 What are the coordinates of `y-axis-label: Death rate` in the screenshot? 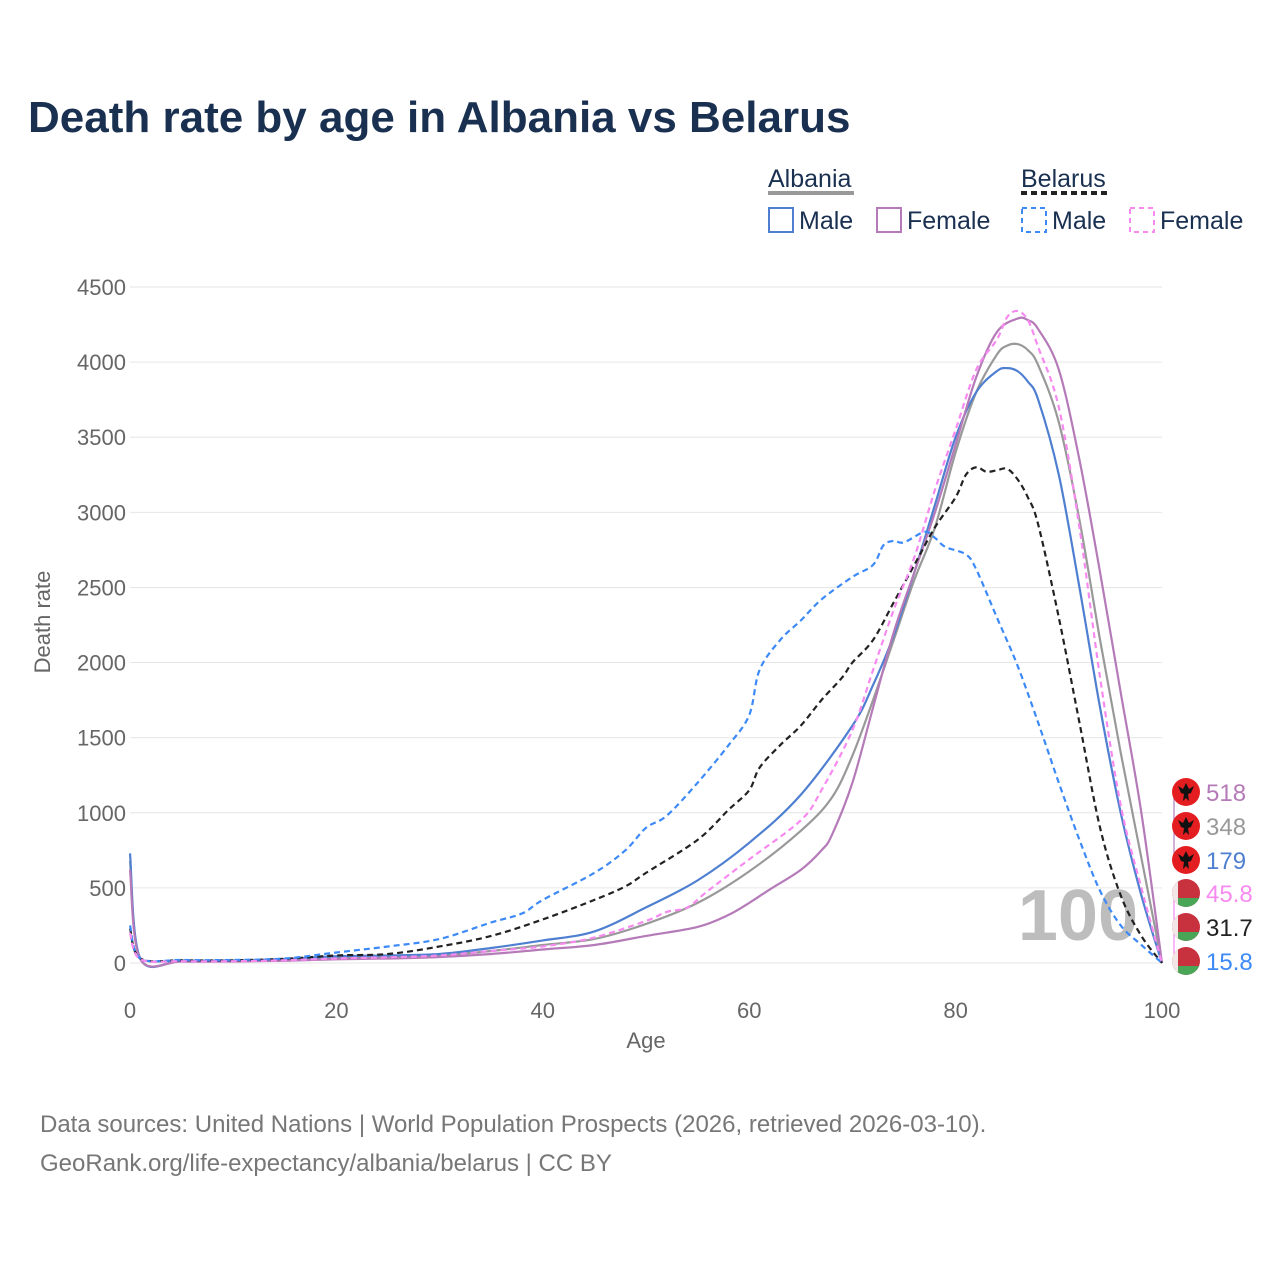 It's located at (42, 622).